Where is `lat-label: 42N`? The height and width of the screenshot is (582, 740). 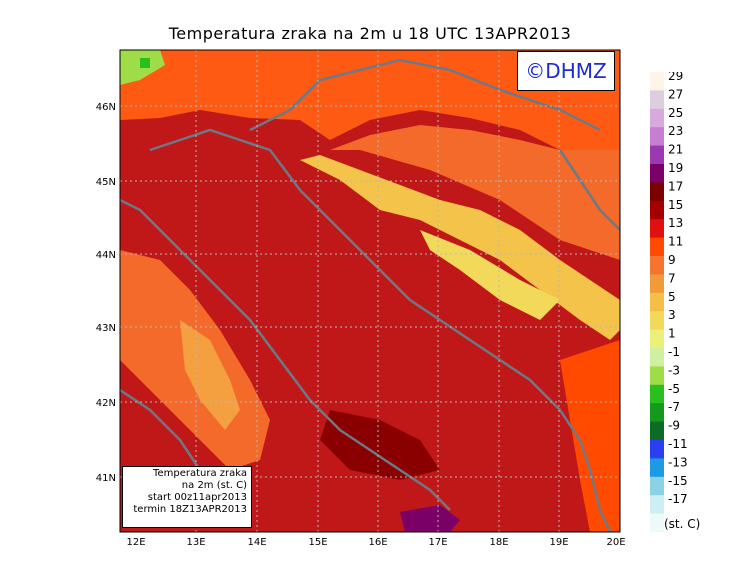
lat-label: 42N is located at coordinates (106, 403).